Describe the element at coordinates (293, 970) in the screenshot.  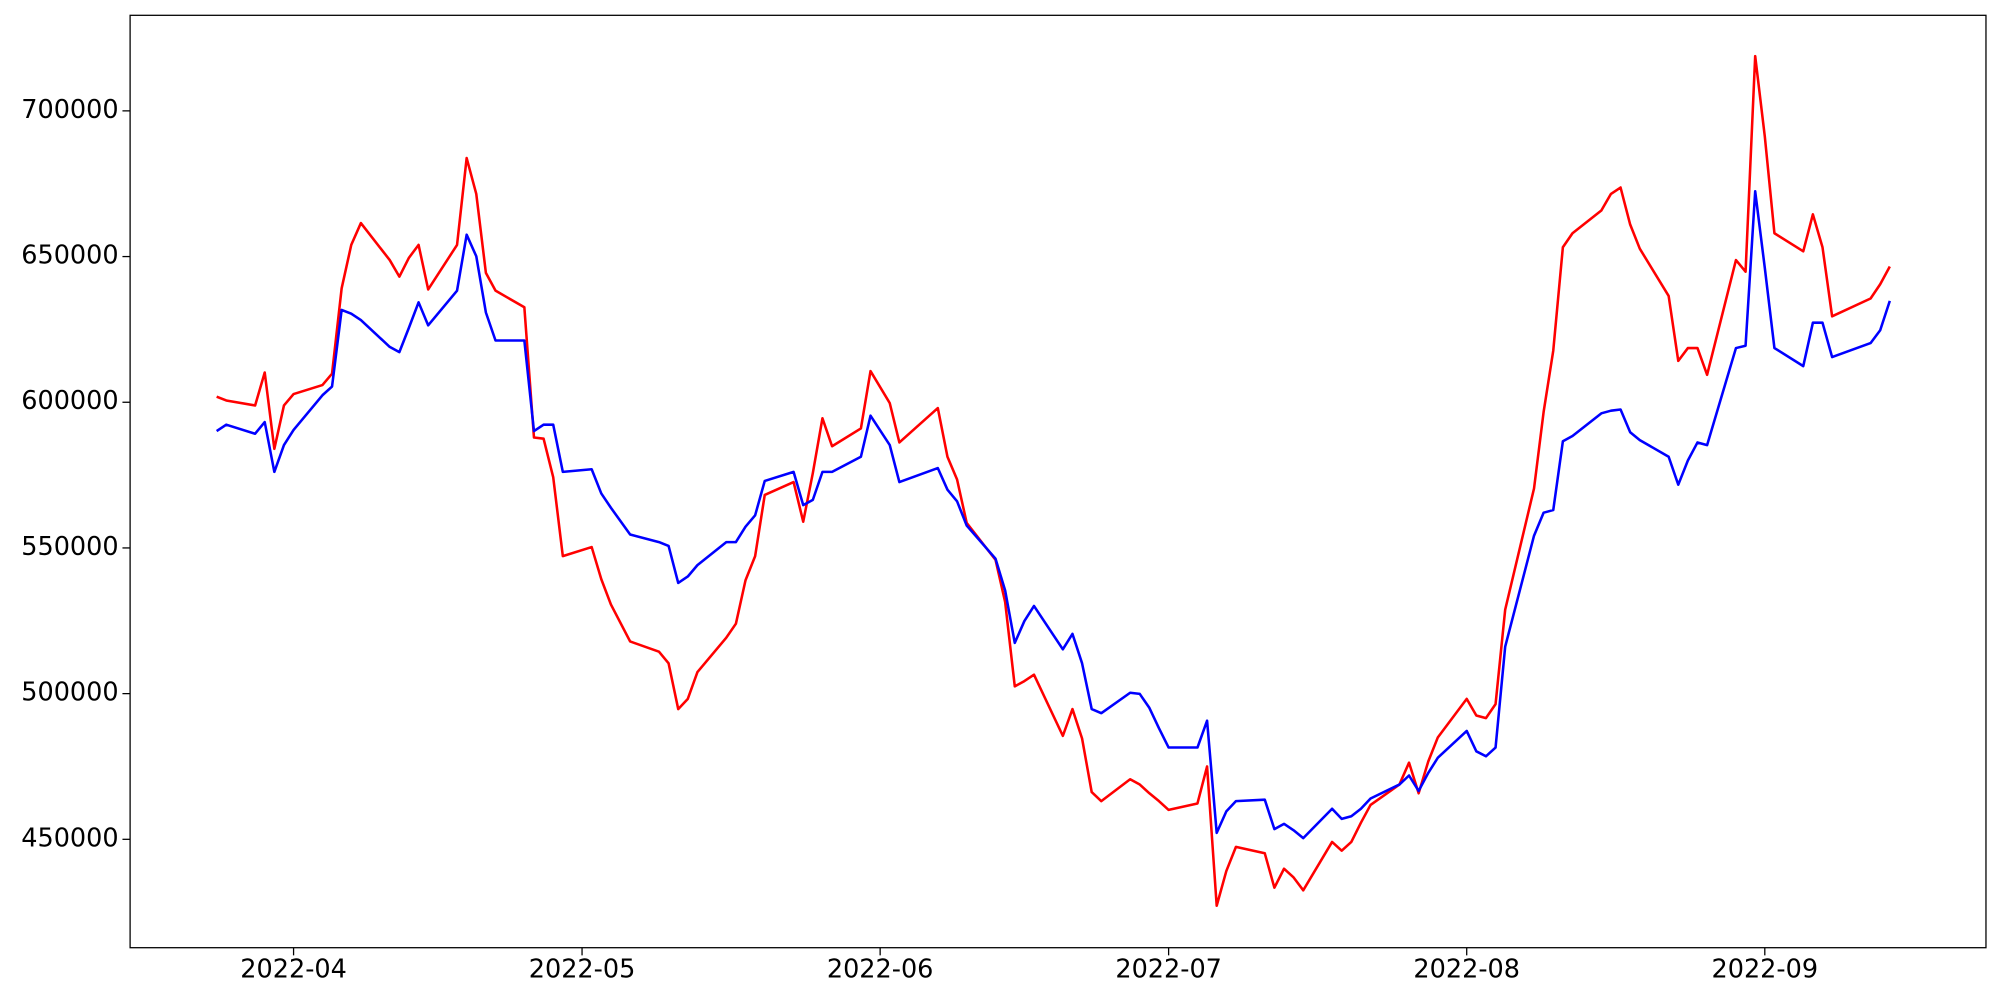
I see `x-tick-label: 2022-04` at that location.